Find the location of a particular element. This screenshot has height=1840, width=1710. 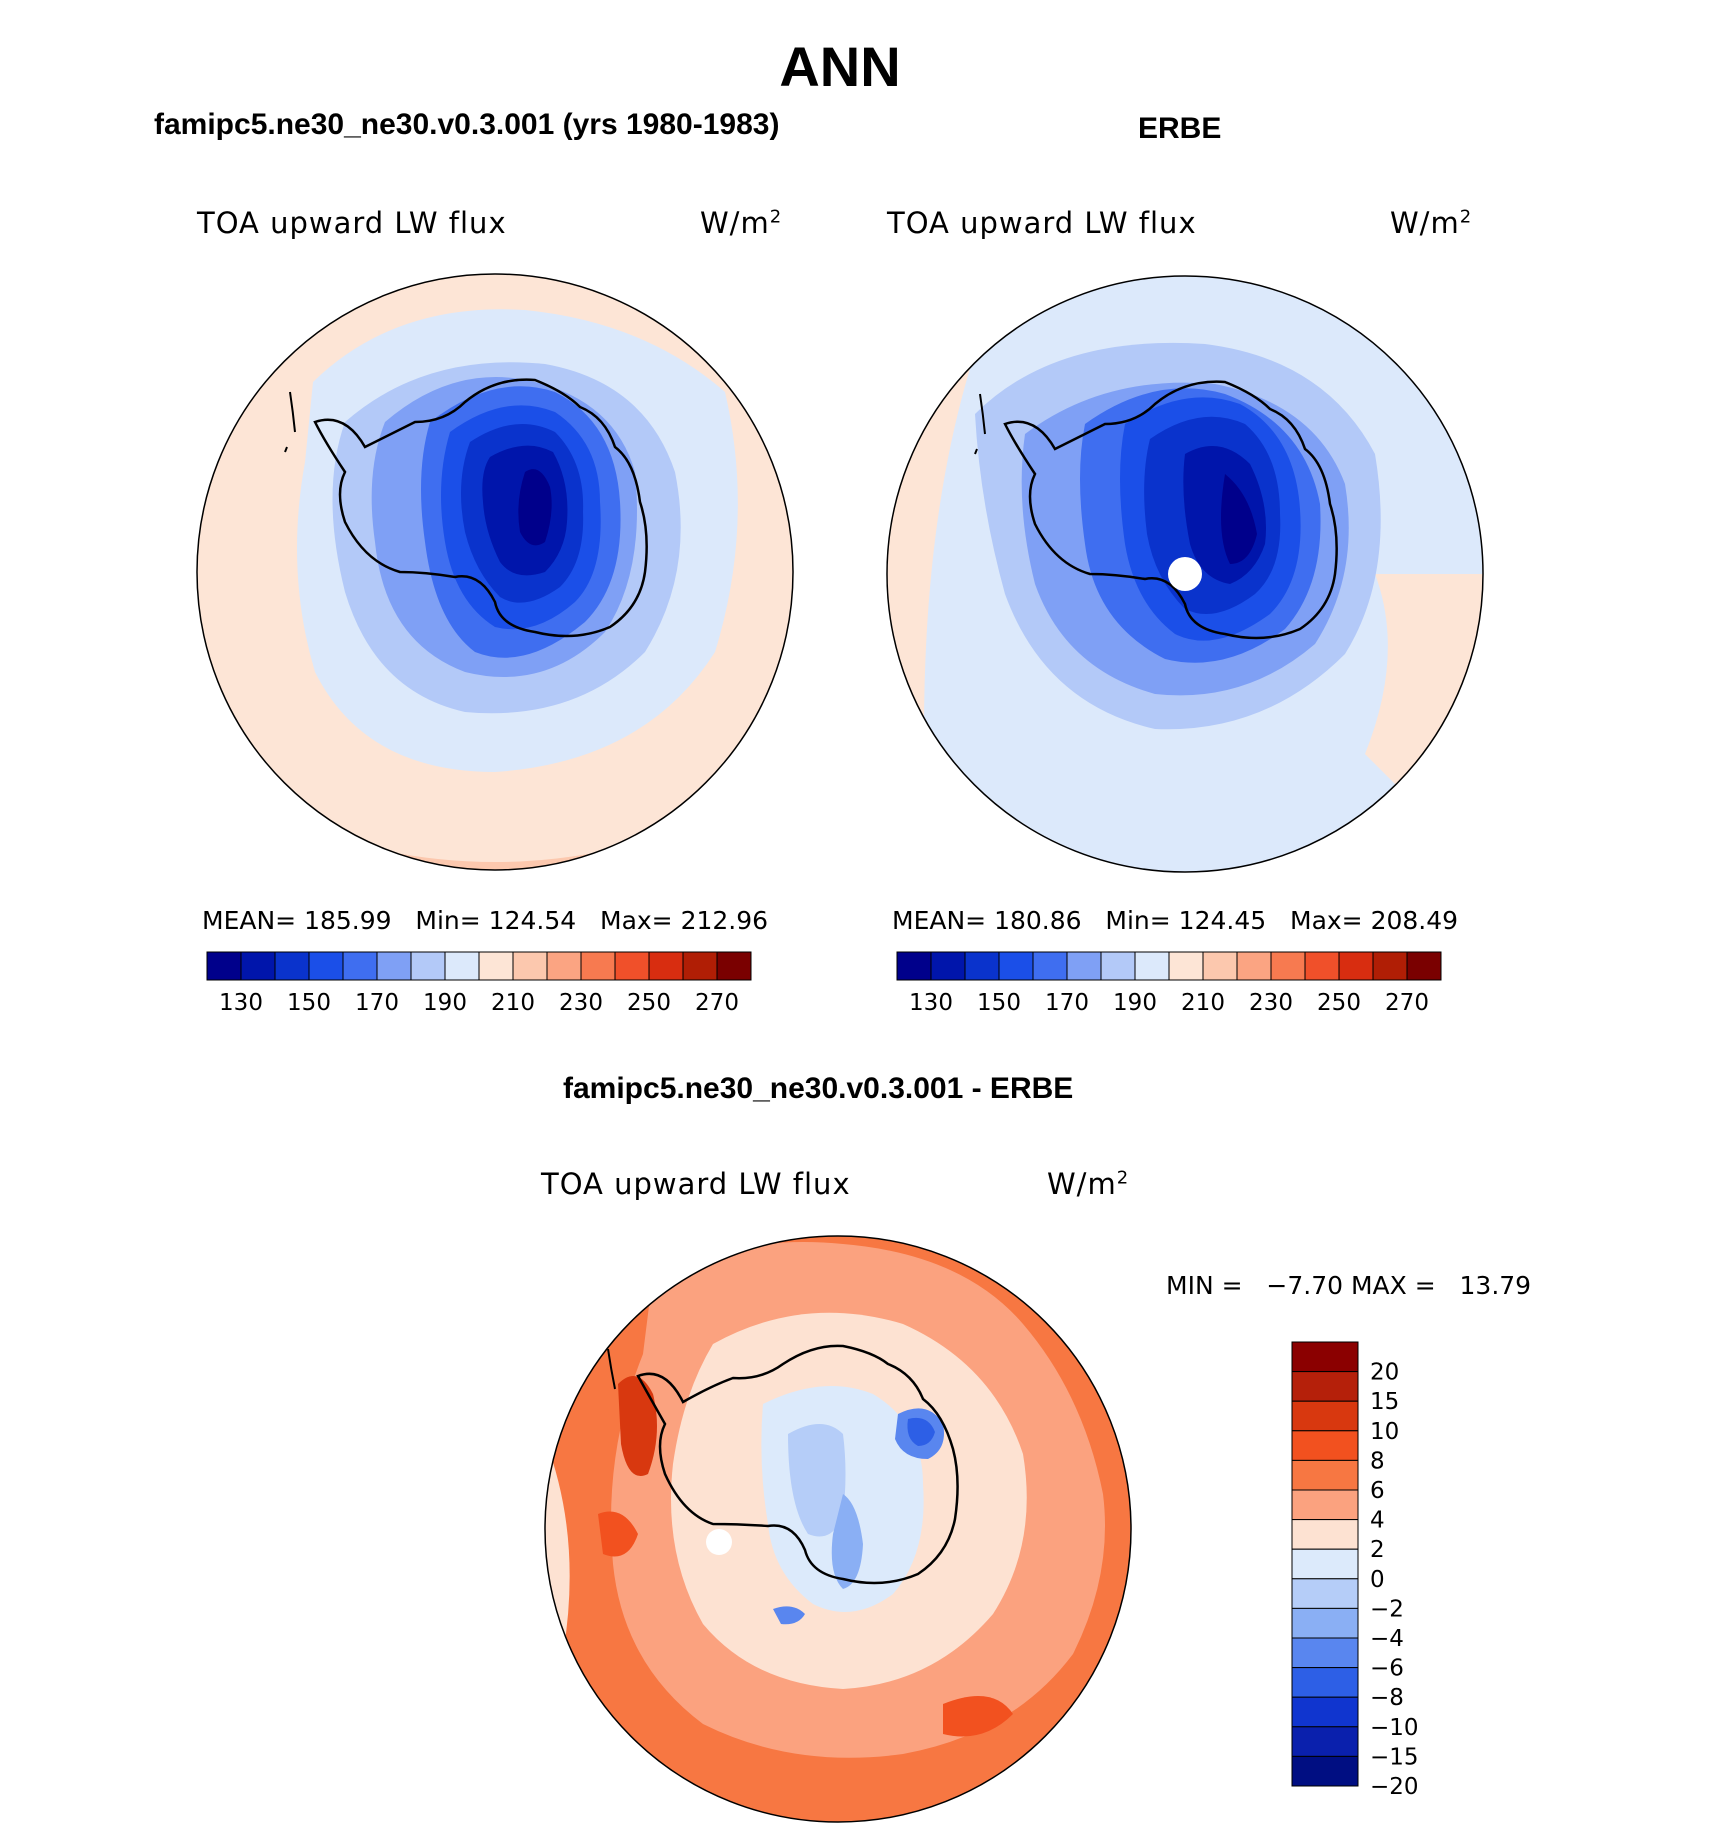

diff-colorbar-tick-label: −6 is located at coordinates (1387, 1669).